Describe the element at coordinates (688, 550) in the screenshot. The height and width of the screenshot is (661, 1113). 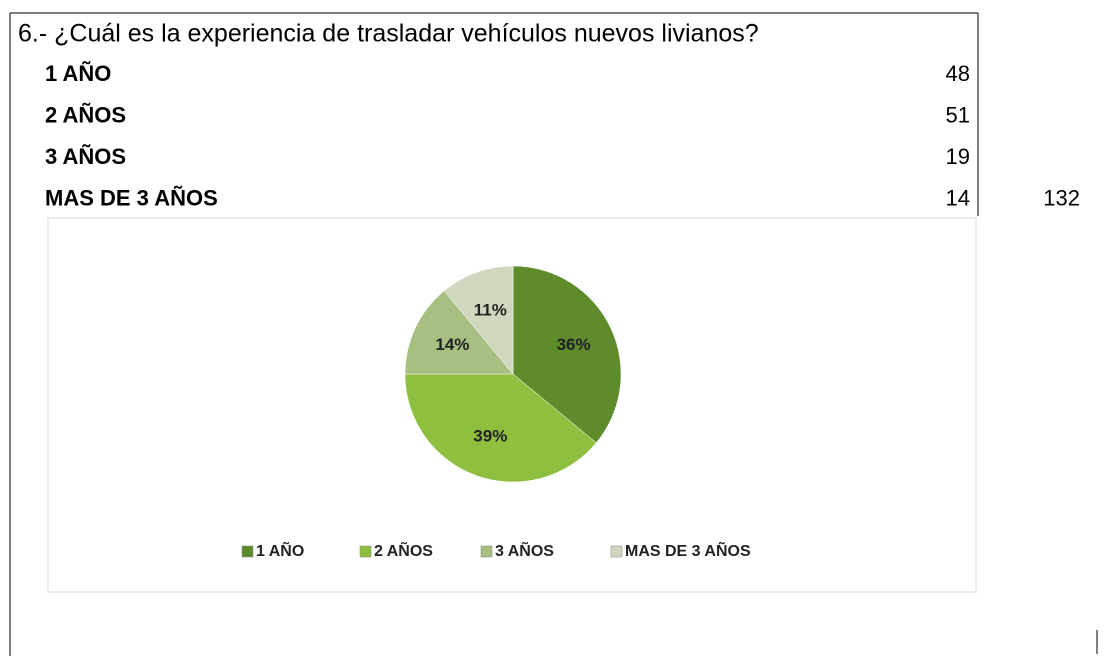
I see `legend-label: MAS DE 3 AÑOS` at that location.